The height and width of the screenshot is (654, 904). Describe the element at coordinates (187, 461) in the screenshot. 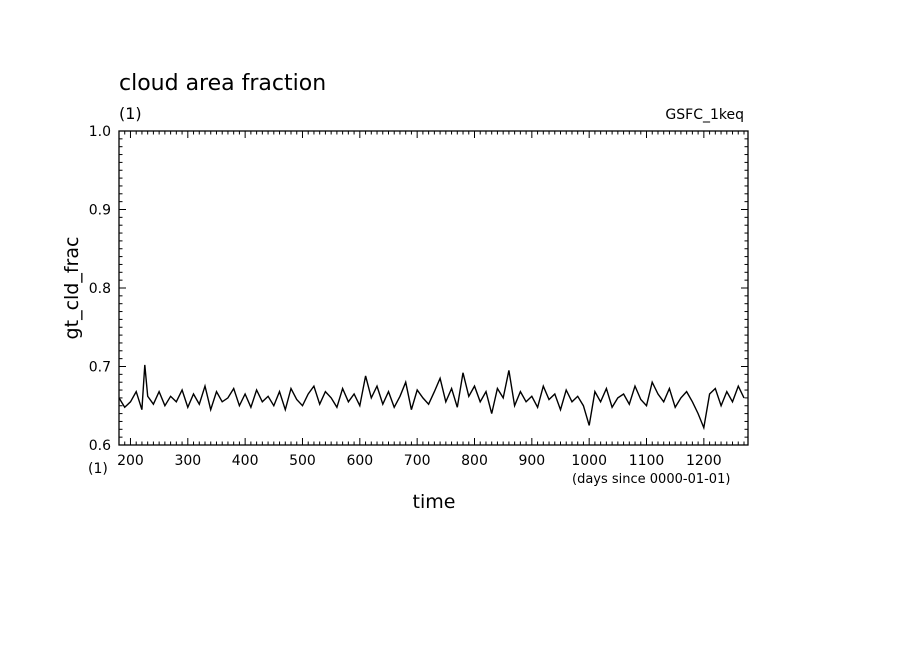

I see `x-tick-label: 300` at that location.